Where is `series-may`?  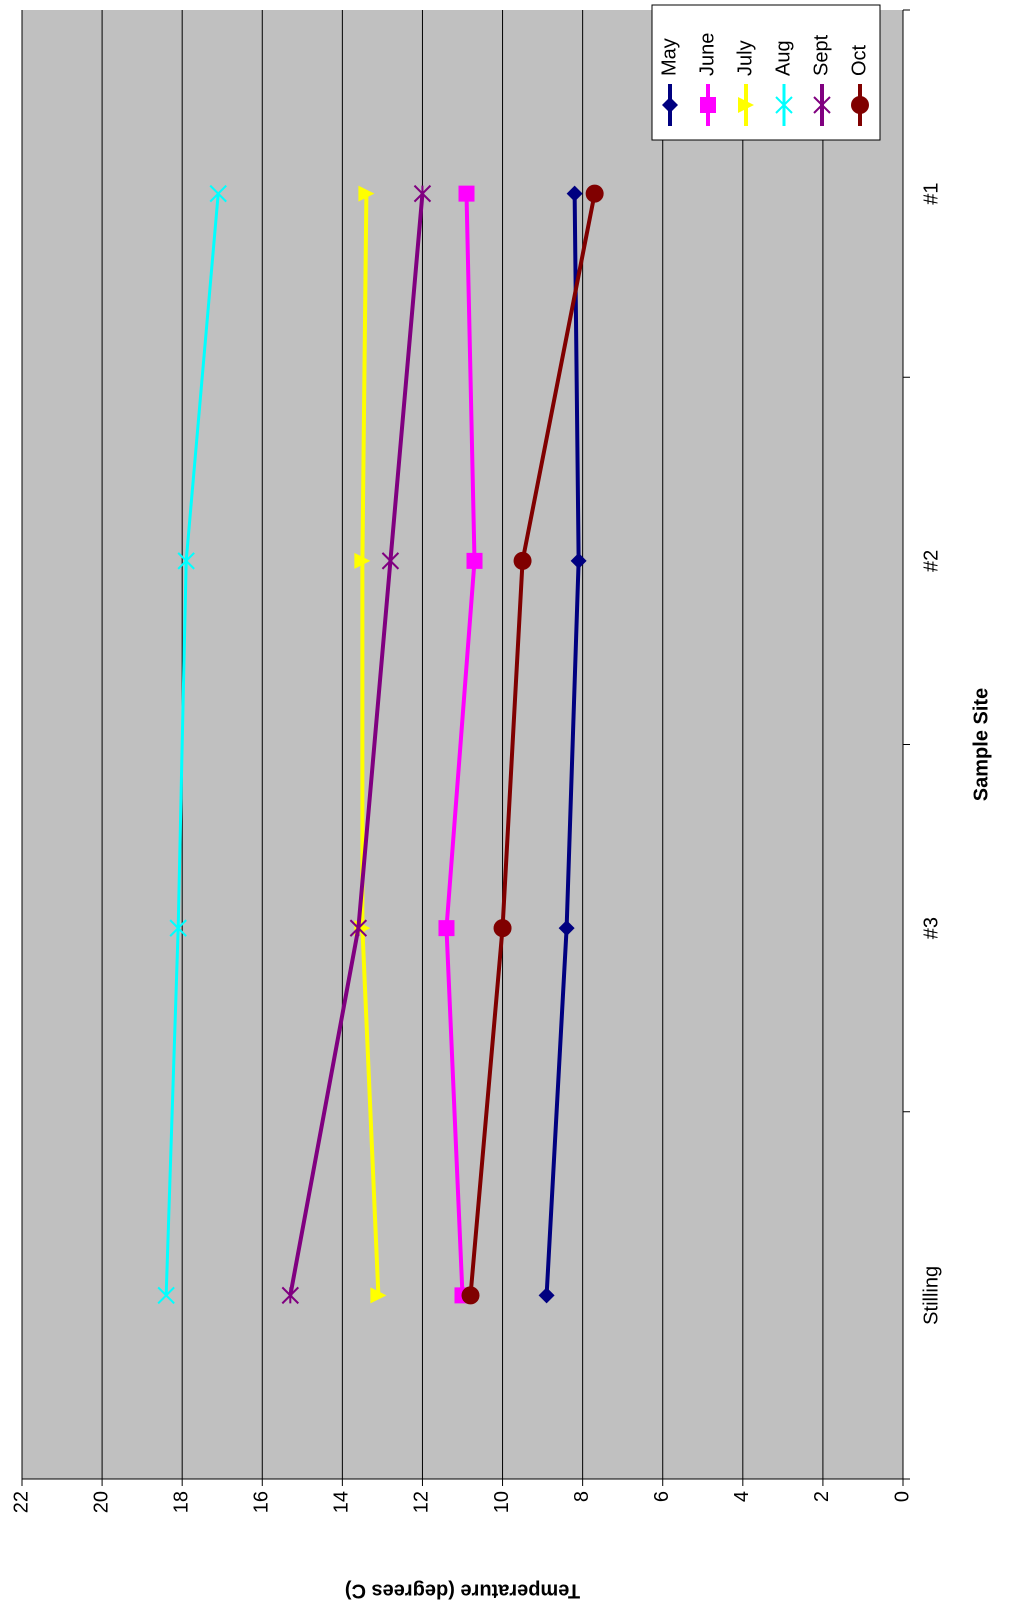
series-may is located at coordinates (562, 744).